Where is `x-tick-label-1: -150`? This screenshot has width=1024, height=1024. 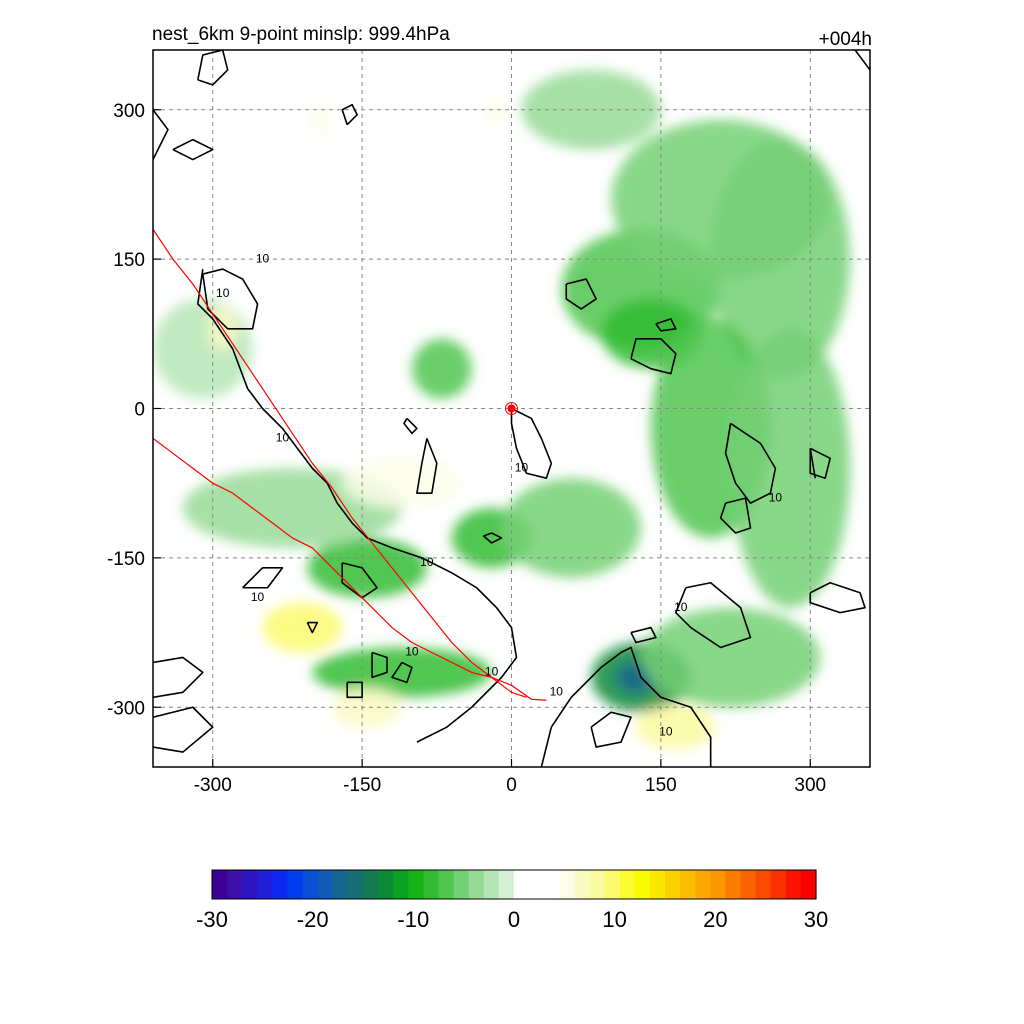 x-tick-label-1: -150 is located at coordinates (362, 785).